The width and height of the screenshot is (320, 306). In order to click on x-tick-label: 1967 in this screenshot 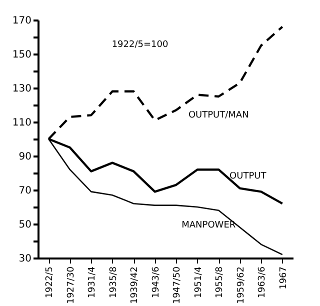, I will do `click(283, 278)`.